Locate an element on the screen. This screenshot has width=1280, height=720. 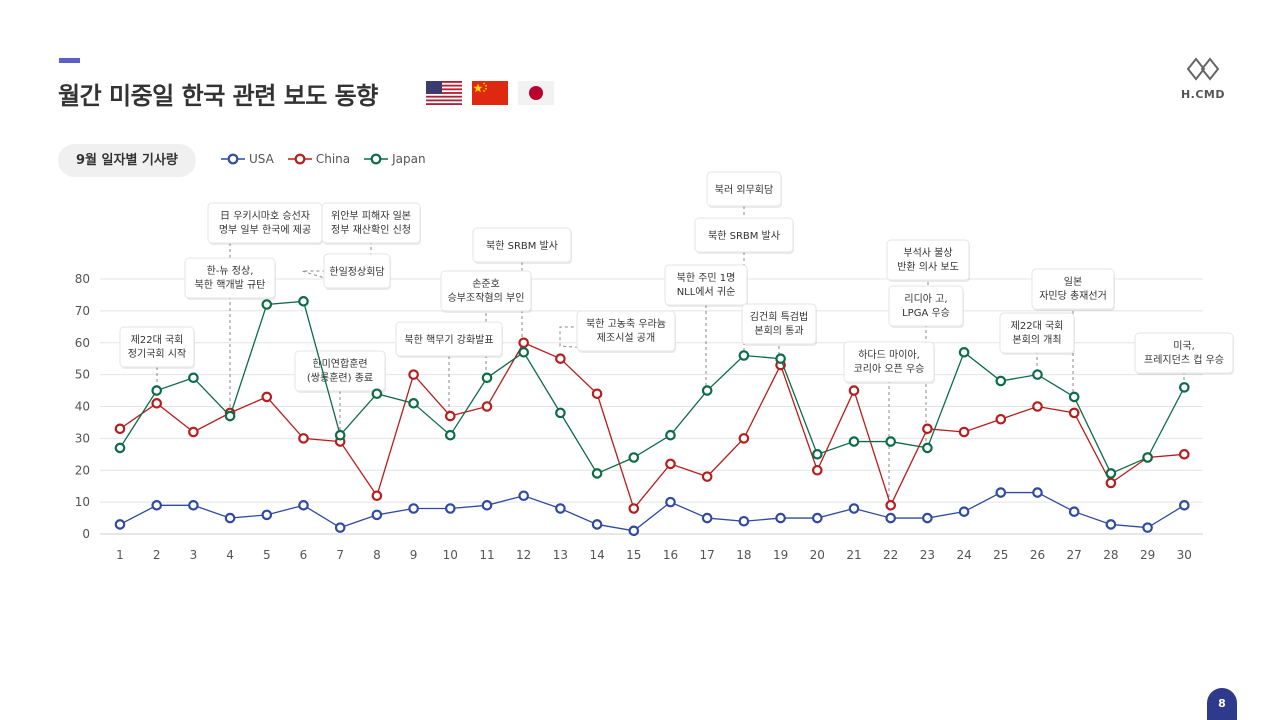
annotation-text: 코리아 오픈 우승 is located at coordinates (889, 369).